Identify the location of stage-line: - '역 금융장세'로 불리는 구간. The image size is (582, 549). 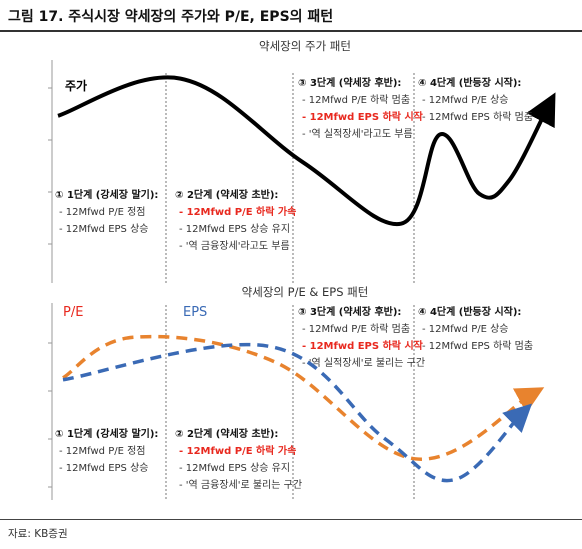
(240, 485).